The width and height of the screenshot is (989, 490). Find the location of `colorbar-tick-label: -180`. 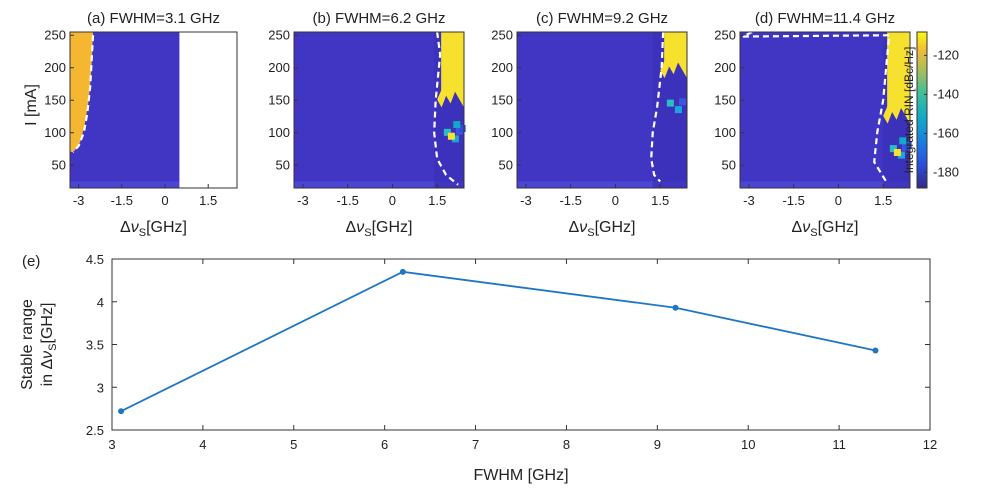

colorbar-tick-label: -180 is located at coordinates (946, 171).